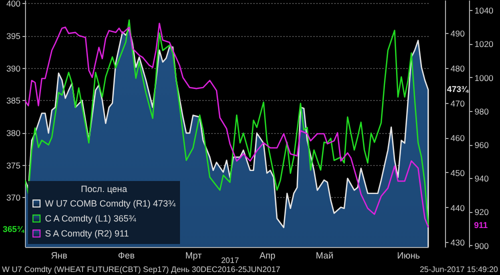 This screenshot has width=500, height=275. What do you see at coordinates (457, 207) in the screenshot?
I see `y2-tick-label: 440` at bounding box center [457, 207].